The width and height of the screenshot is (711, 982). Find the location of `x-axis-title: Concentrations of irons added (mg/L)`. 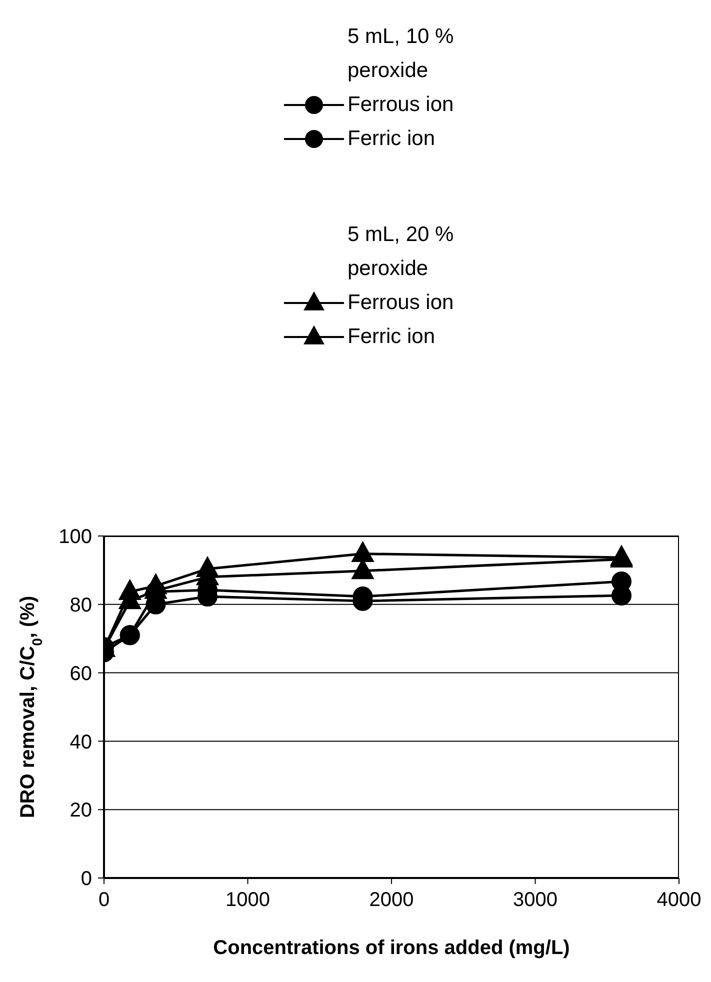

x-axis-title: Concentrations of irons added (mg/L) is located at coordinates (391, 948).